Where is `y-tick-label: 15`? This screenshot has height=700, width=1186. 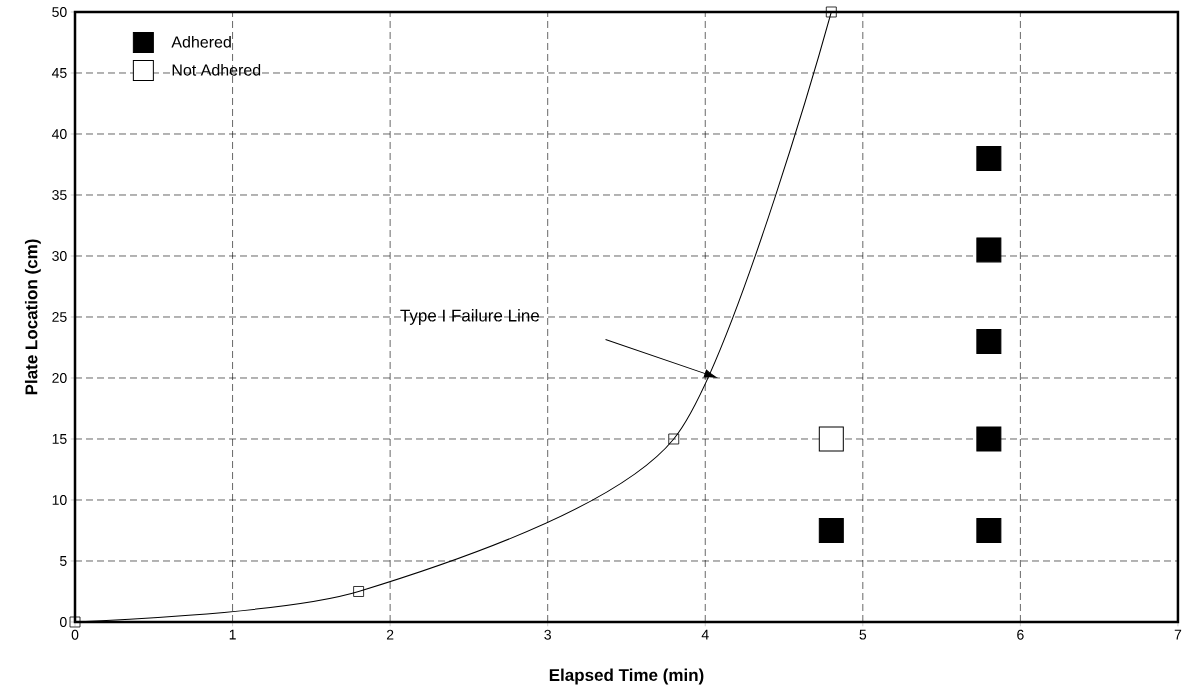
y-tick-label: 15 is located at coordinates (59, 439).